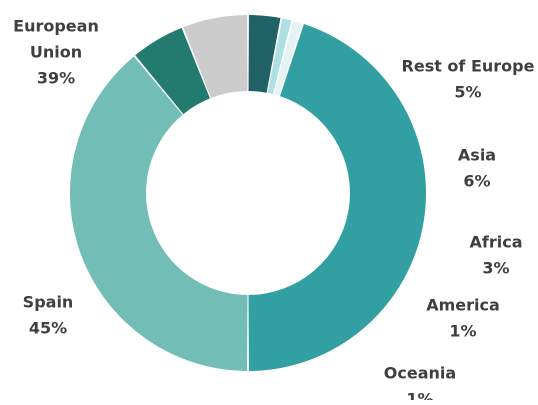 The height and width of the screenshot is (405, 538). I want to click on label-asia: Asia 6%, so click(477, 168).